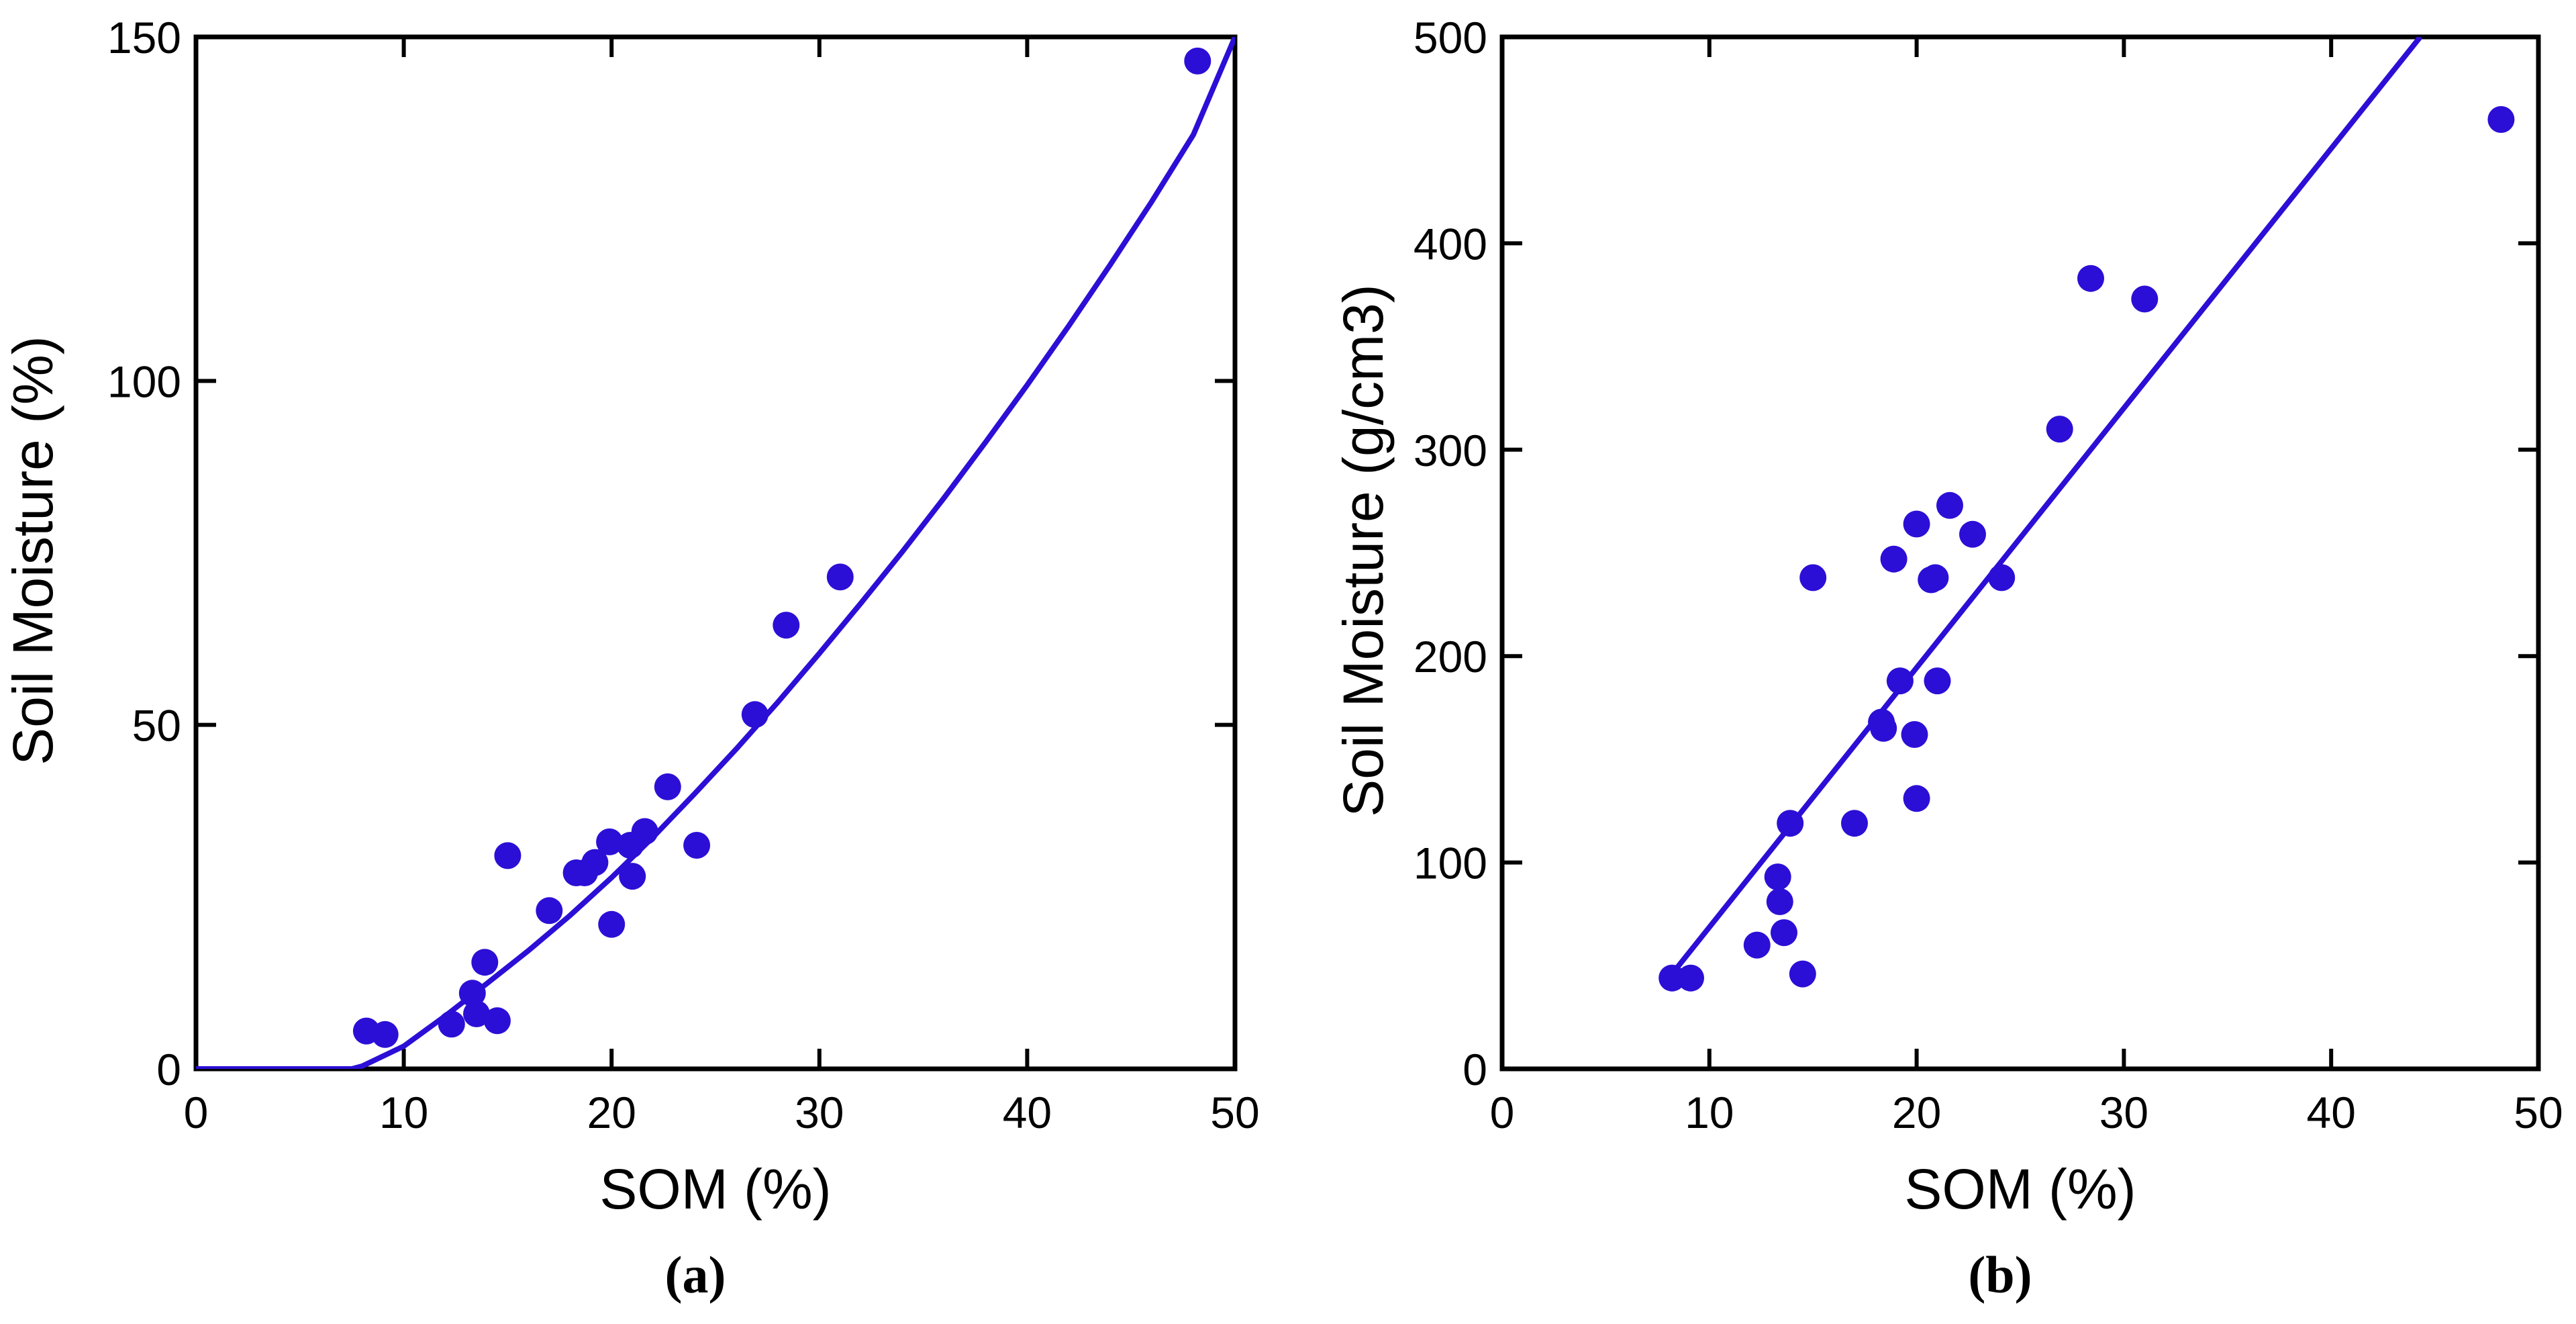 This screenshot has height=1324, width=2576. What do you see at coordinates (168, 1069) in the screenshot?
I see `y-tick-label-a: 0` at bounding box center [168, 1069].